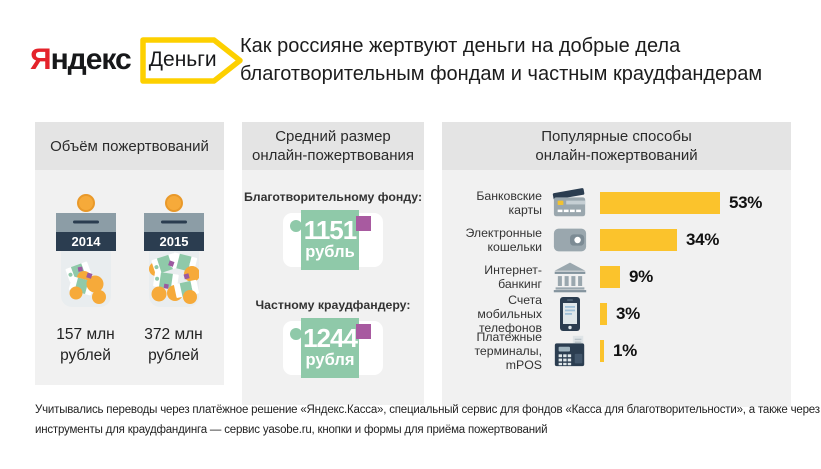 The height and width of the screenshot is (469, 821). I want to click on method-row-payment-terminals: Платежные терминалы, mPOS, so click(616, 351).